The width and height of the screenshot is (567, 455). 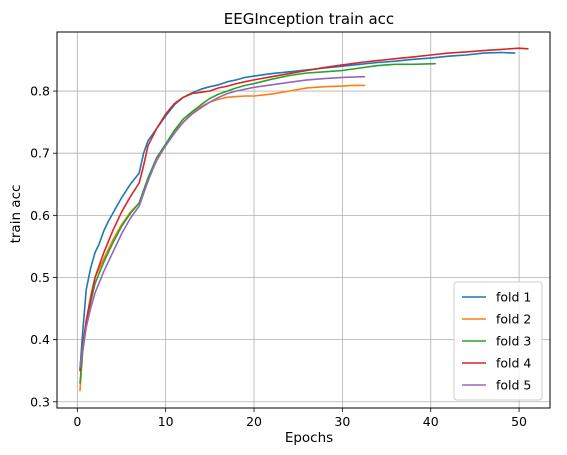 I want to click on legend: fold 1 fold 2 fold 3 fold 4 fold 5, so click(x=498, y=341).